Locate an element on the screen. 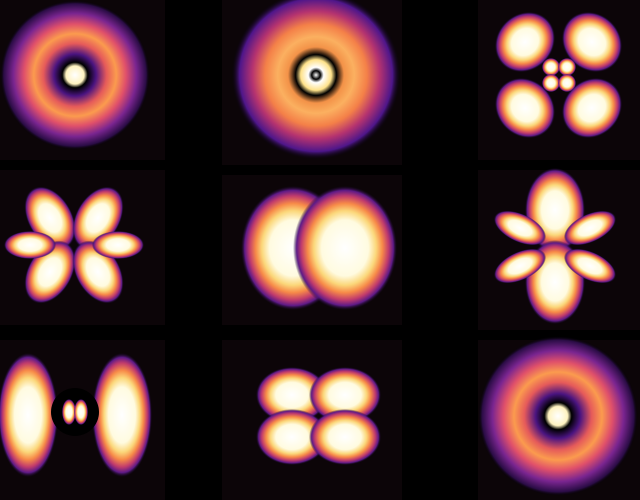  arc-orbital is located at coordinates (76, 415).